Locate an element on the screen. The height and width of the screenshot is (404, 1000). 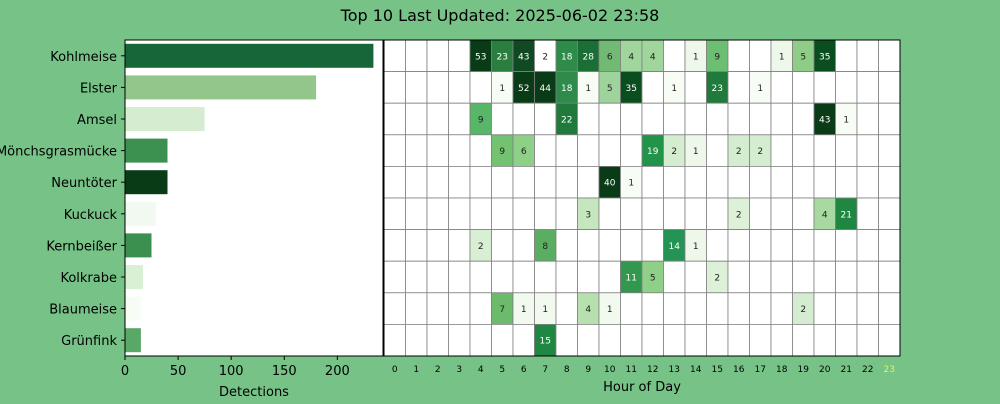
heatmap-cell-value: 9 is located at coordinates (481, 121).